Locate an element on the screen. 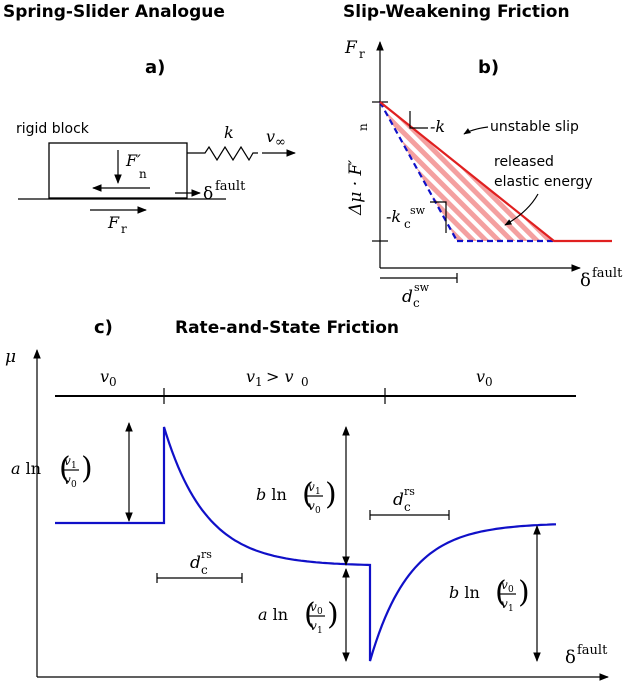 The height and width of the screenshot is (682, 640). slip-sup: fault is located at coordinates (230, 186).